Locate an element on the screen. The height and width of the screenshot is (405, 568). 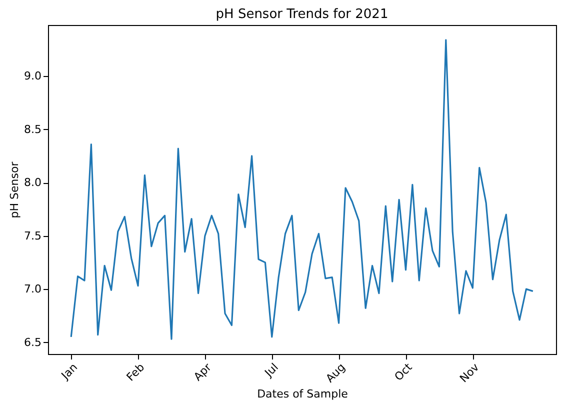
x-tick-label: Feb is located at coordinates (136, 372).